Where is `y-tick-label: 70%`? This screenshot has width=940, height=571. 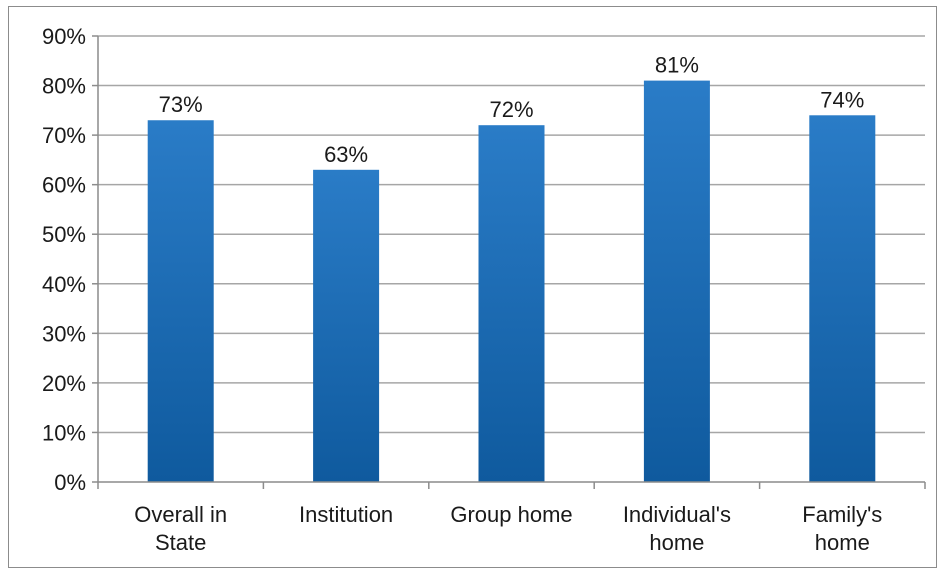
y-tick-label: 70% is located at coordinates (64, 135).